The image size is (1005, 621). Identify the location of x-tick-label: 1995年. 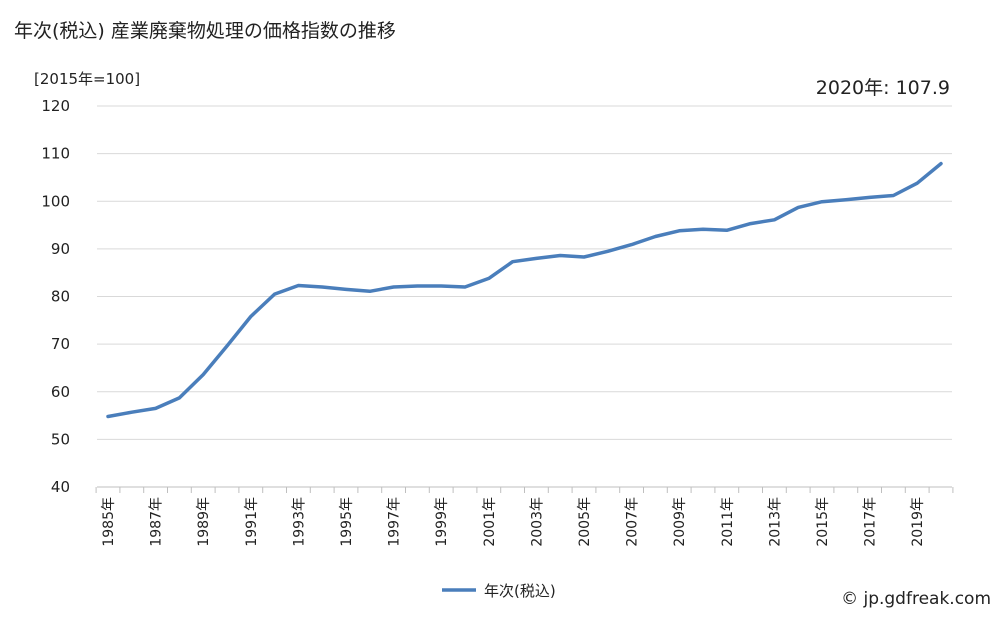
(347, 522).